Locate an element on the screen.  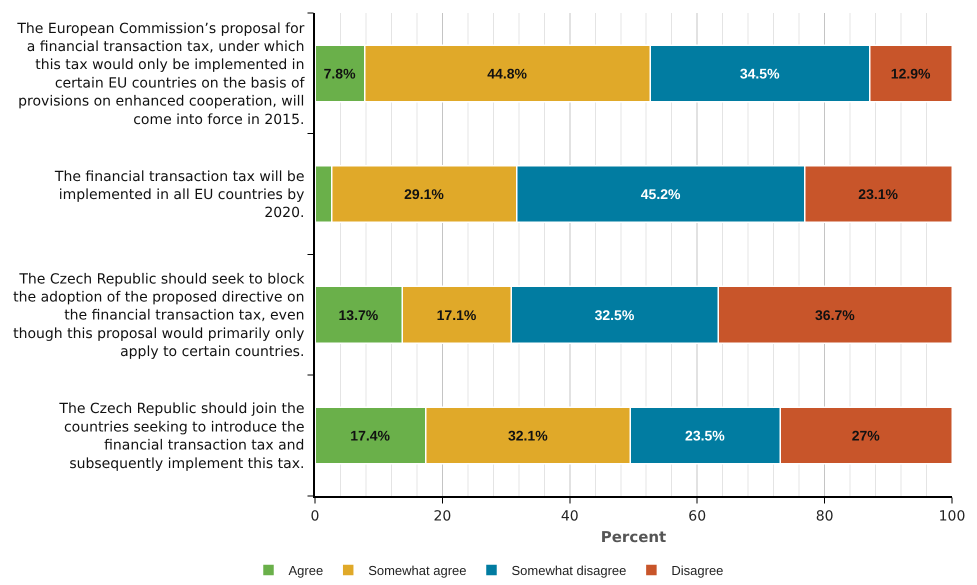
data-label: 45.2% is located at coordinates (661, 194).